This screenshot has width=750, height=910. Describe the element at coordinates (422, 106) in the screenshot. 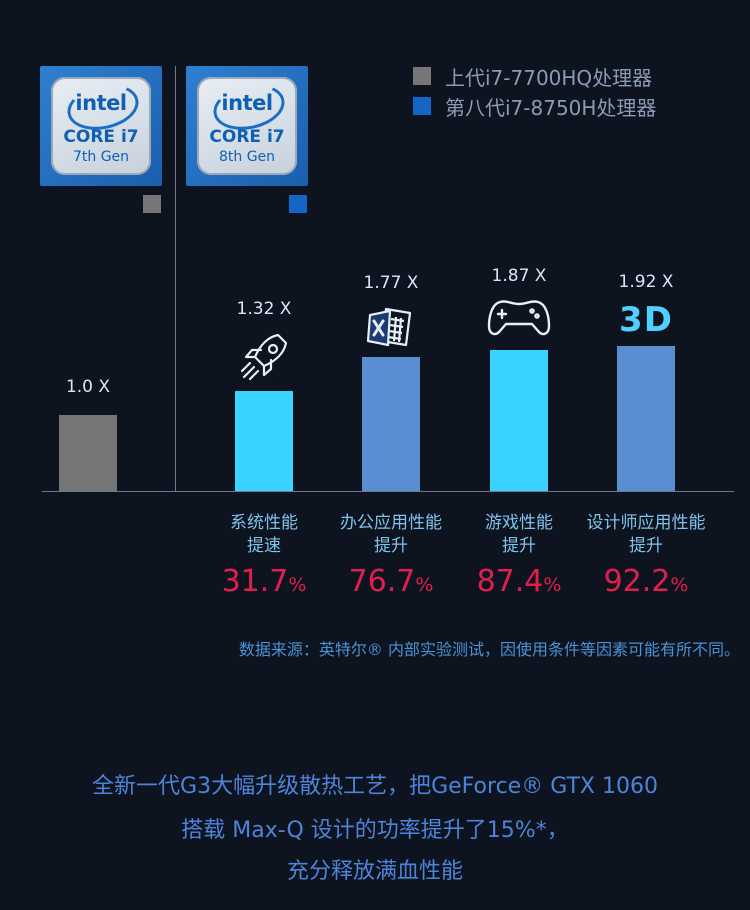

I see `legend-swatch-blue` at that location.